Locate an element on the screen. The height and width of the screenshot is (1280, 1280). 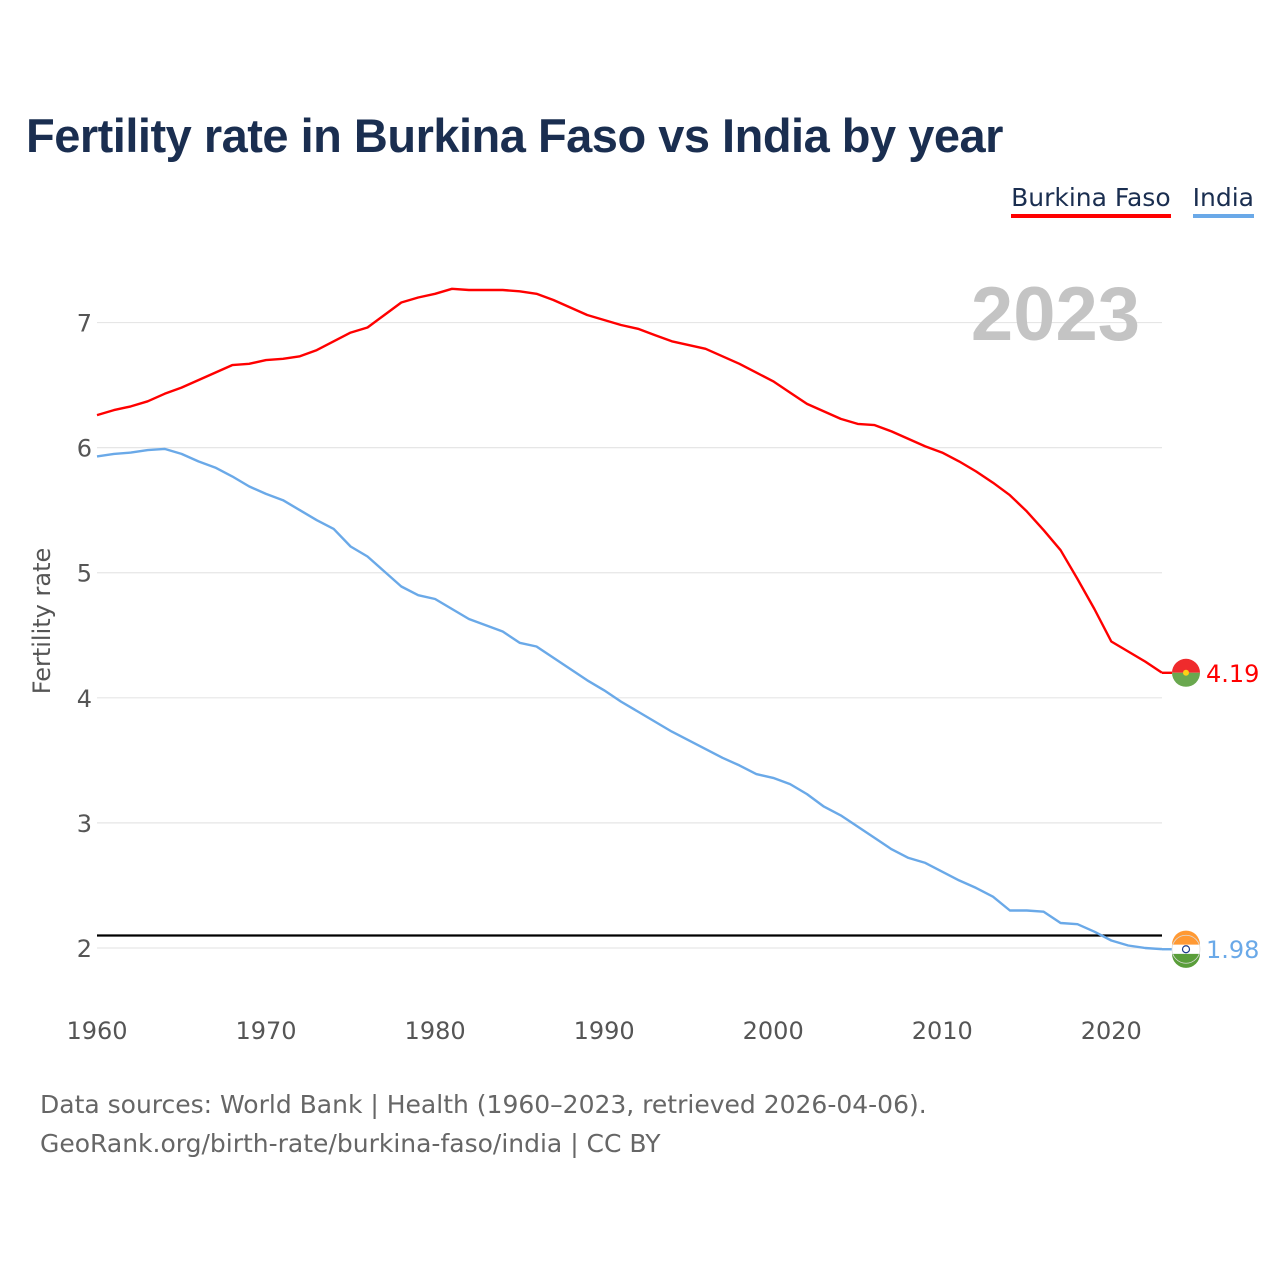
x-tick-label: 2020 is located at coordinates (1111, 1031).